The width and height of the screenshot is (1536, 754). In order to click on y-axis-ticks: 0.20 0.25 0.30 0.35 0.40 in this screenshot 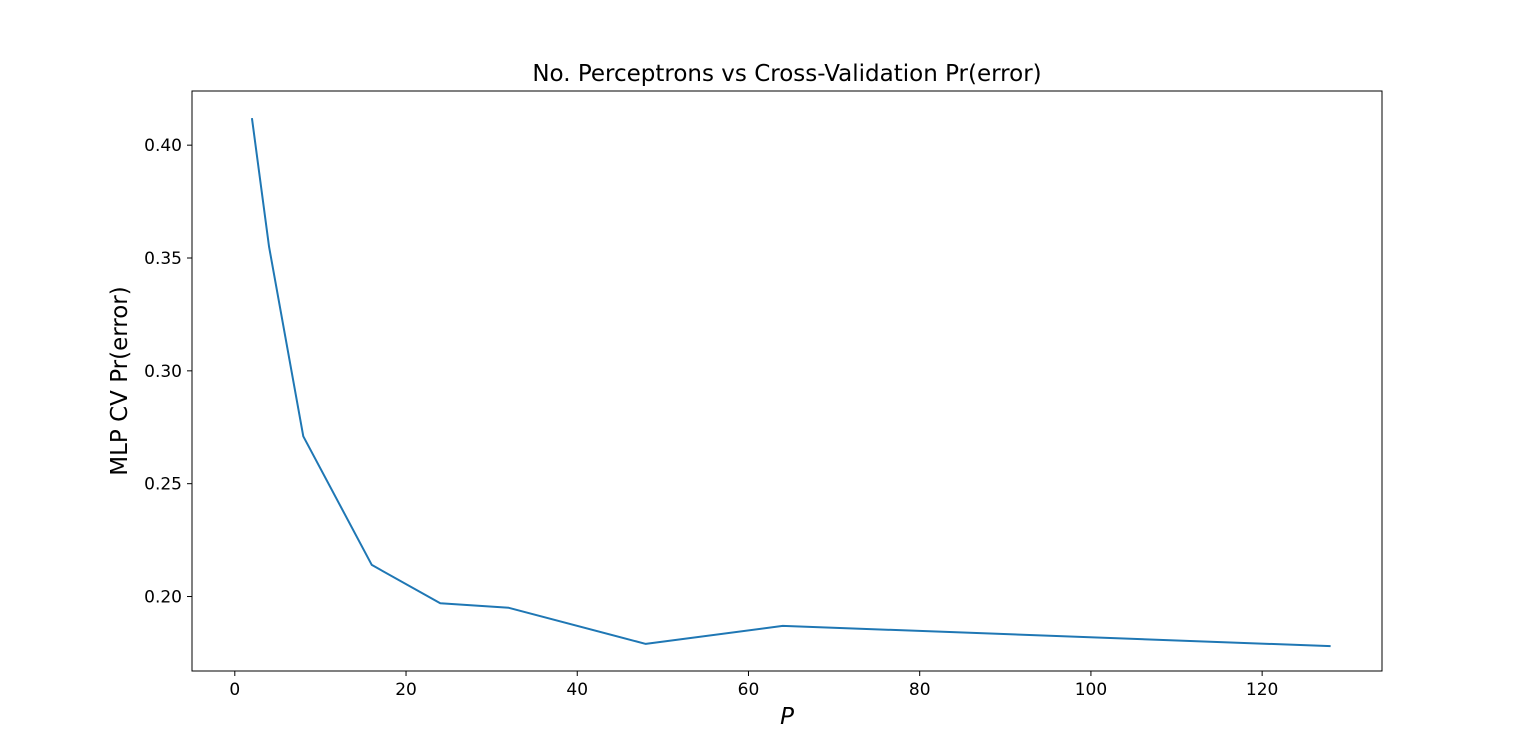, I will do `click(168, 372)`.